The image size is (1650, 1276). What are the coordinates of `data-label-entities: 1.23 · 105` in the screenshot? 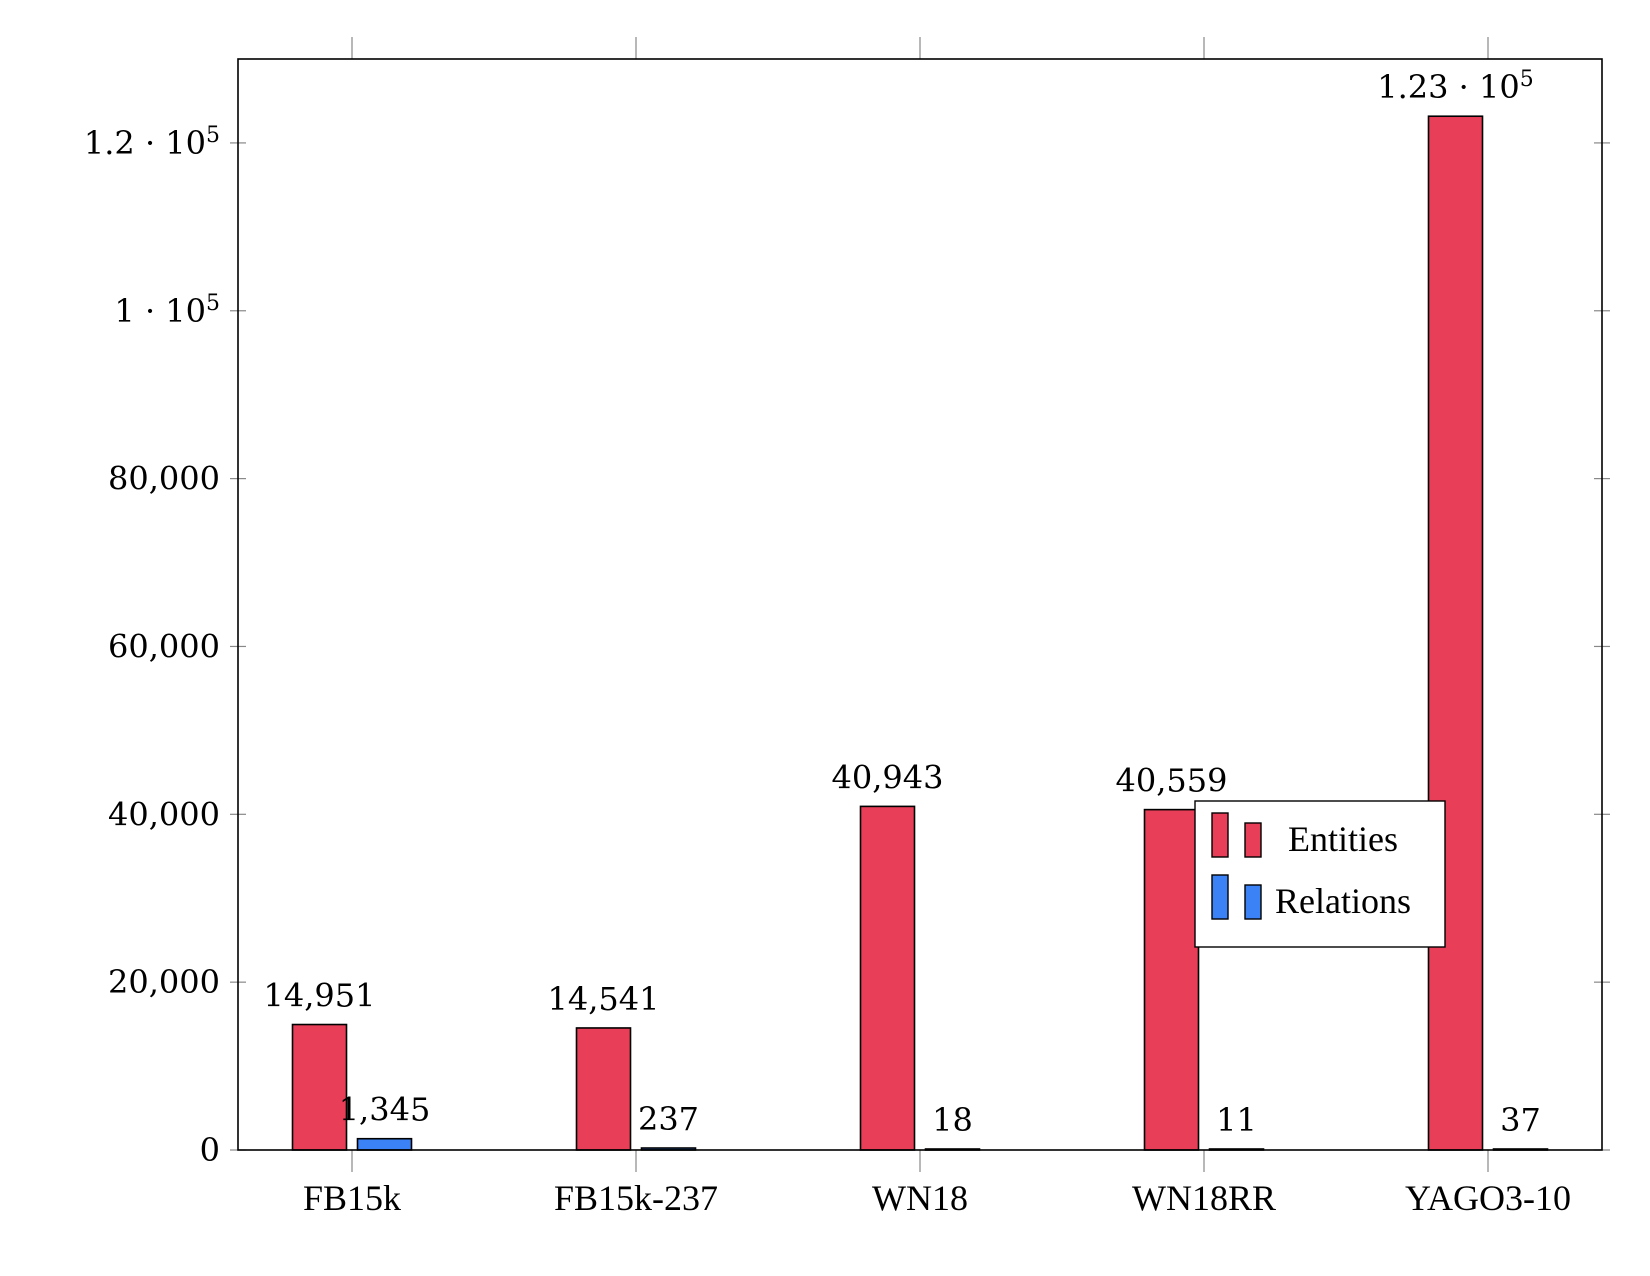 It's located at (1455, 87).